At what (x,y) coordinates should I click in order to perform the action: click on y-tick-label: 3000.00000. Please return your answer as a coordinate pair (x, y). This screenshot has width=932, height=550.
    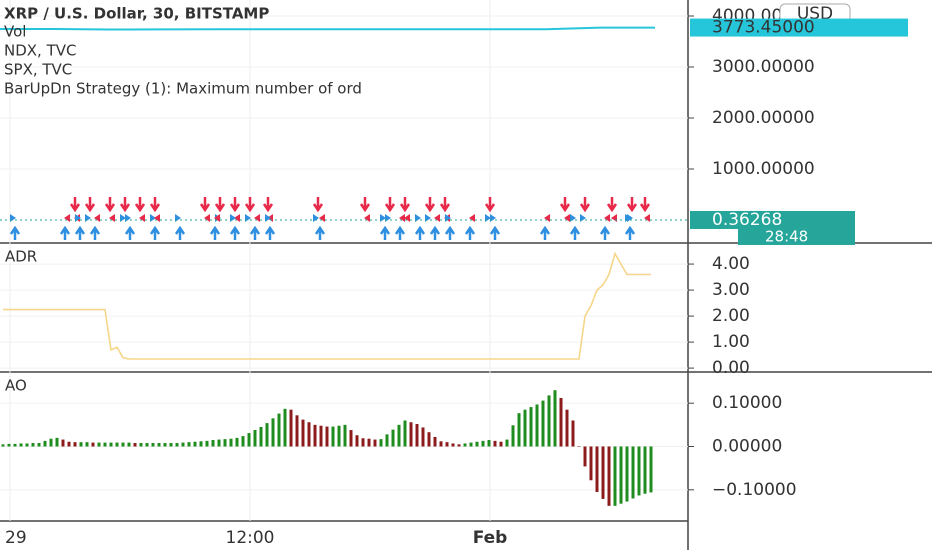
    Looking at the image, I should click on (763, 67).